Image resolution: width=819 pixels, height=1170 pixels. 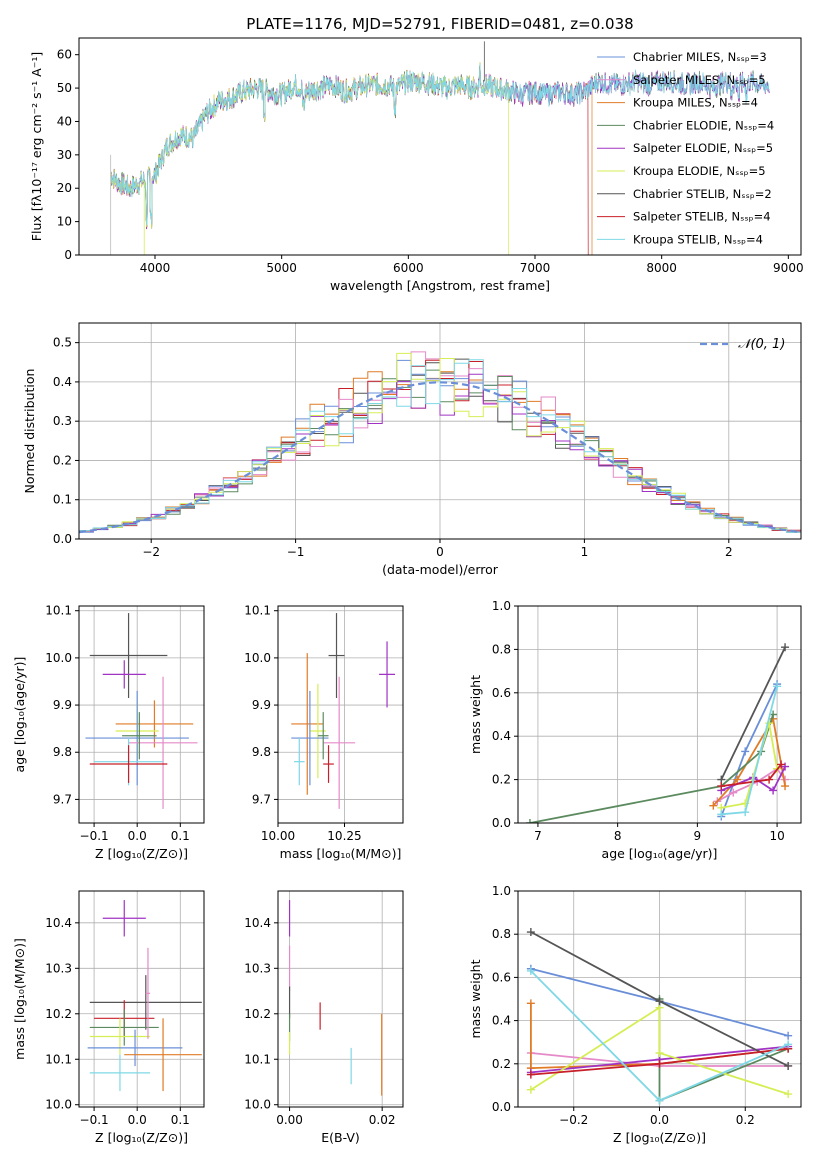 I want to click on x-tick-label: 10.25, so click(x=344, y=836).